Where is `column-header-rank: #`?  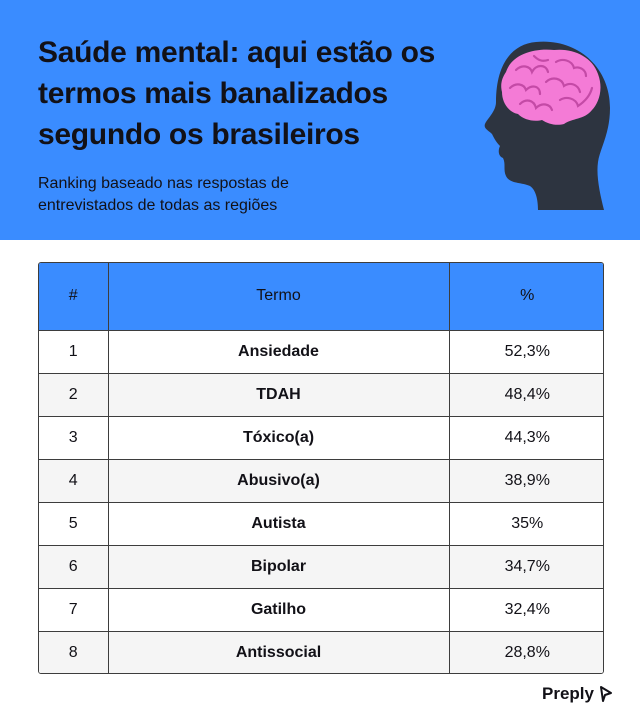
column-header-rank: # is located at coordinates (74, 297).